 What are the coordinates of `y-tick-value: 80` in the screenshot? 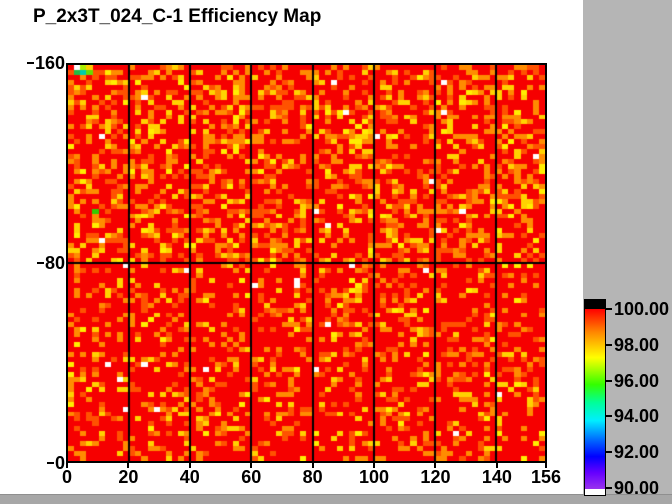 It's located at (54, 263).